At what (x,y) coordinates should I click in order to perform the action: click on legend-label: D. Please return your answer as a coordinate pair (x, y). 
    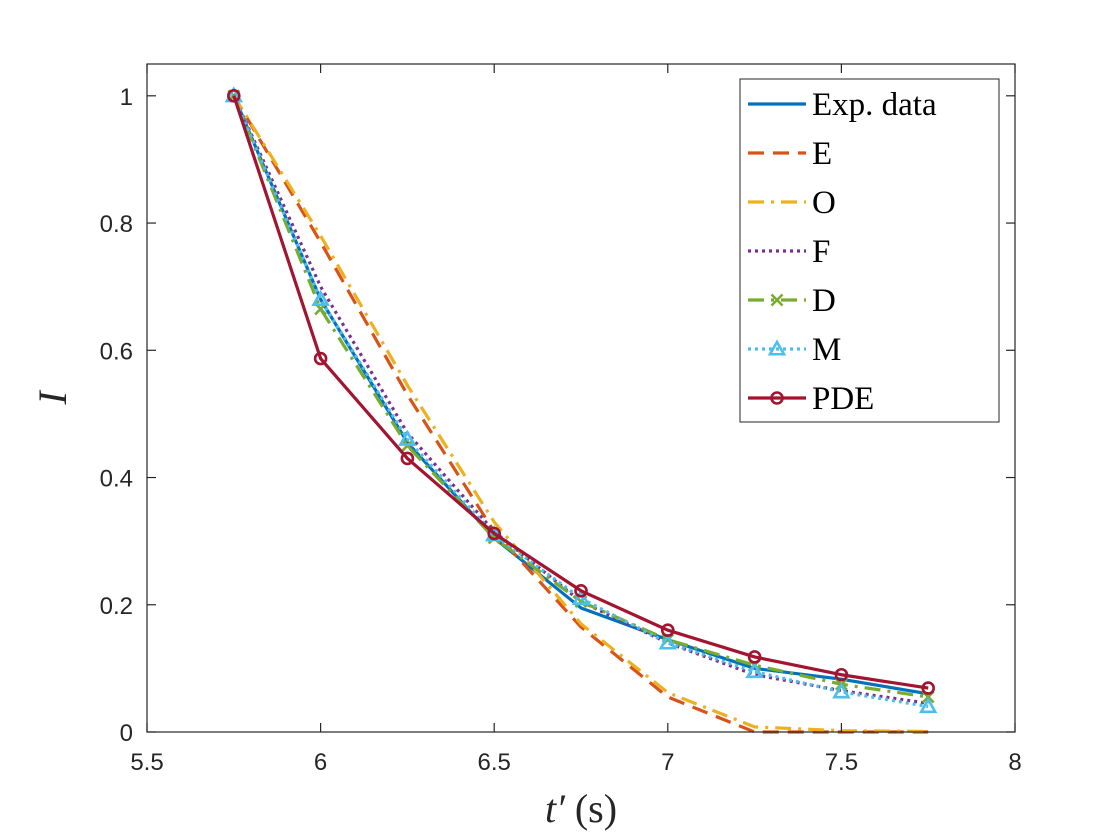
    Looking at the image, I should click on (824, 301).